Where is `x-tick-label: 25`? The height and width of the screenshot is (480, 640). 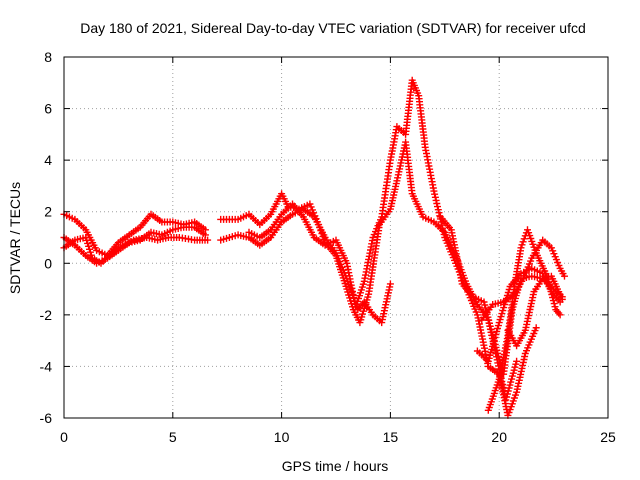
x-tick-label: 25 is located at coordinates (608, 437).